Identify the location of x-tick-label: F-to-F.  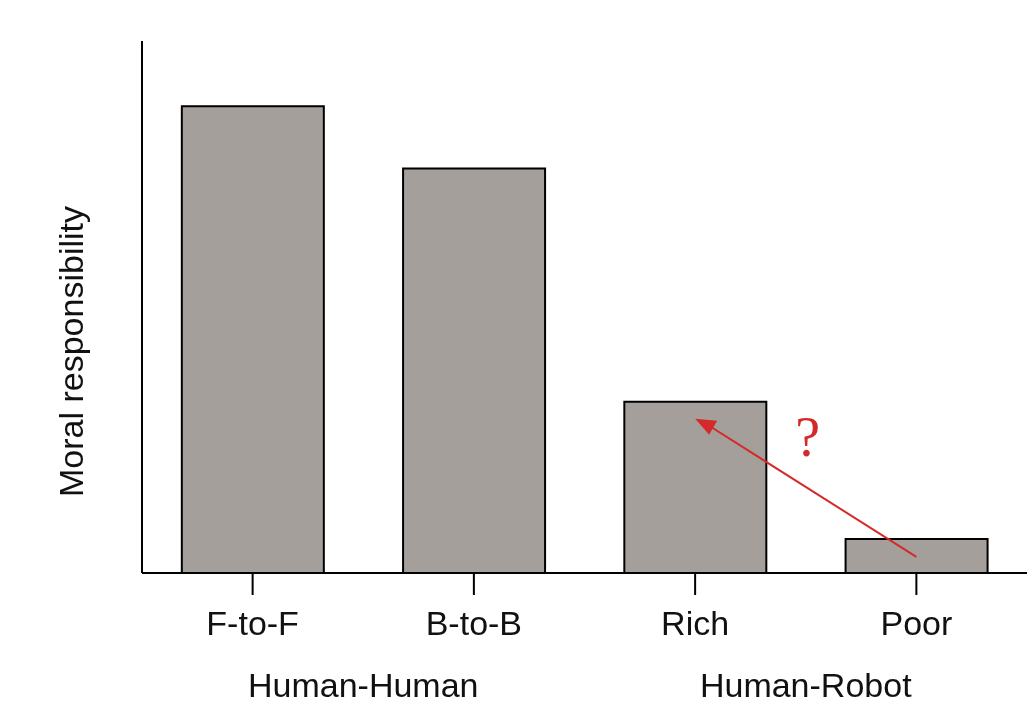
(252, 623).